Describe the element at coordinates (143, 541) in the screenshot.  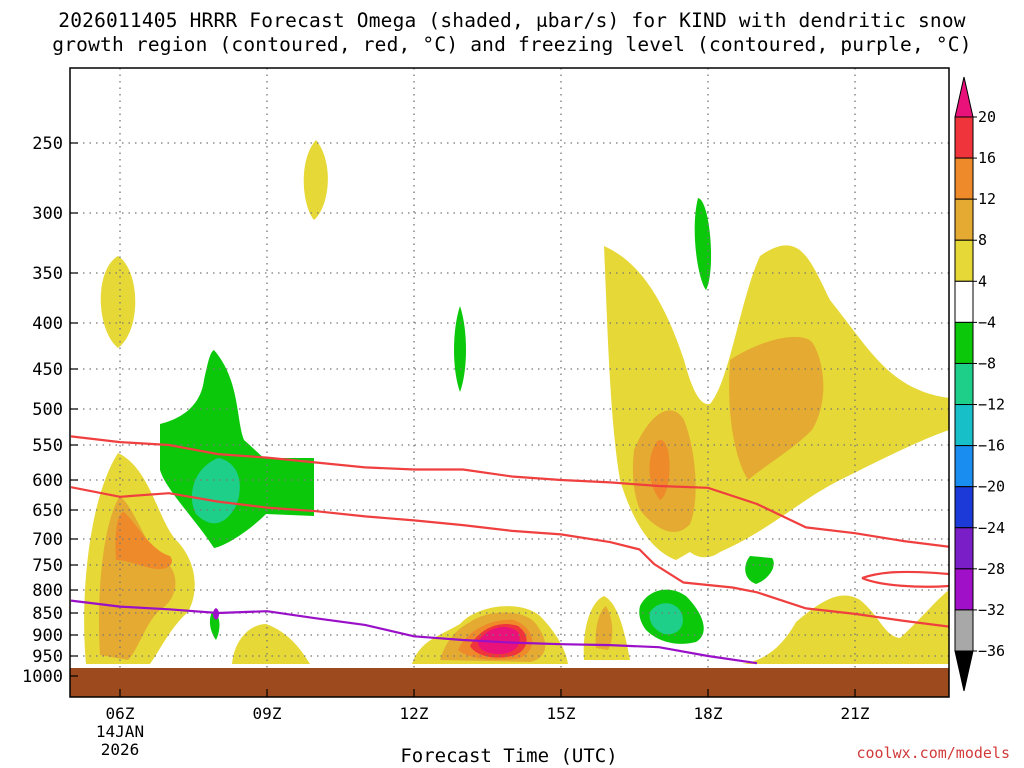
I see `omega-area-darkorange` at that location.